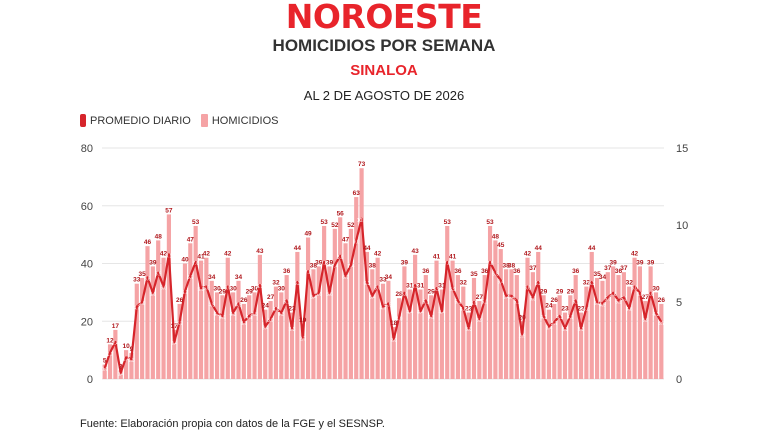 Image resolution: width=768 pixels, height=432 pixels. Describe the element at coordinates (104, 370) in the screenshot. I see `line-value-label: 0.7` at that location.